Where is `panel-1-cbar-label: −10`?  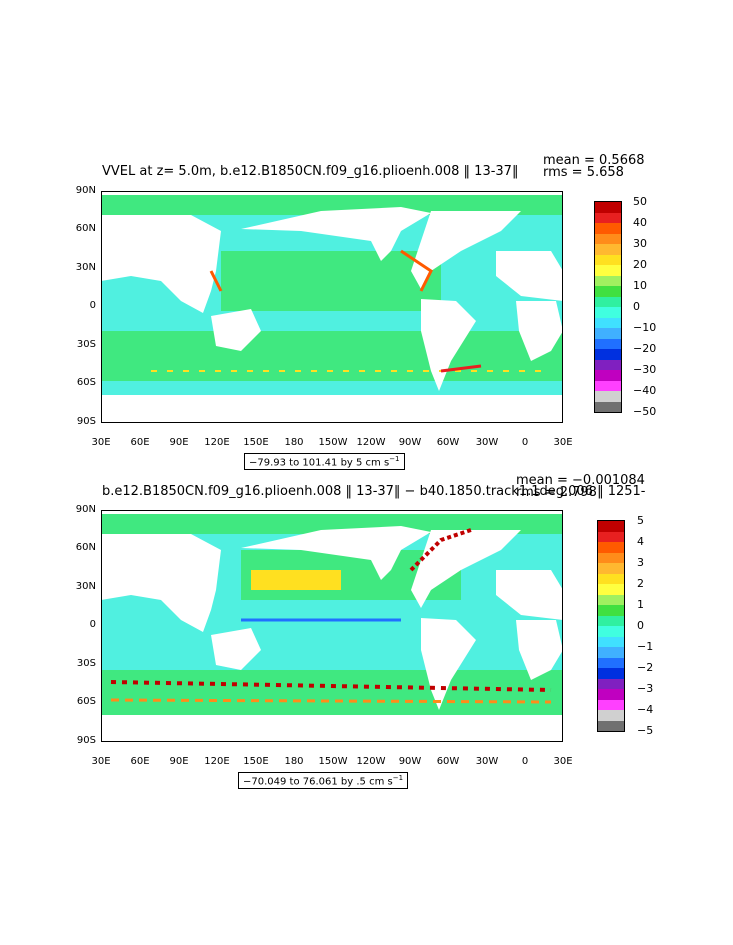
panel-1-cbar-label: −10 is located at coordinates (645, 327).